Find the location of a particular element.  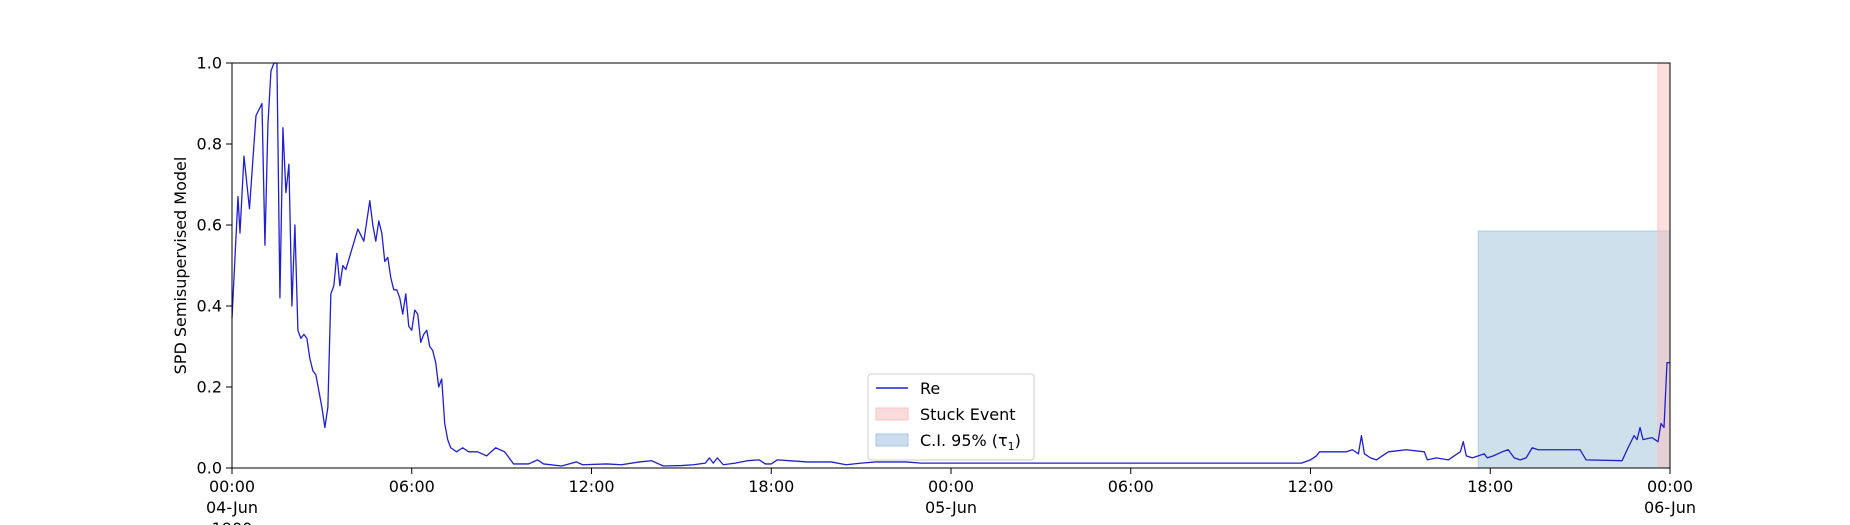

legend: Re Stuck Event C.I. 95% (τ1) is located at coordinates (951, 417).